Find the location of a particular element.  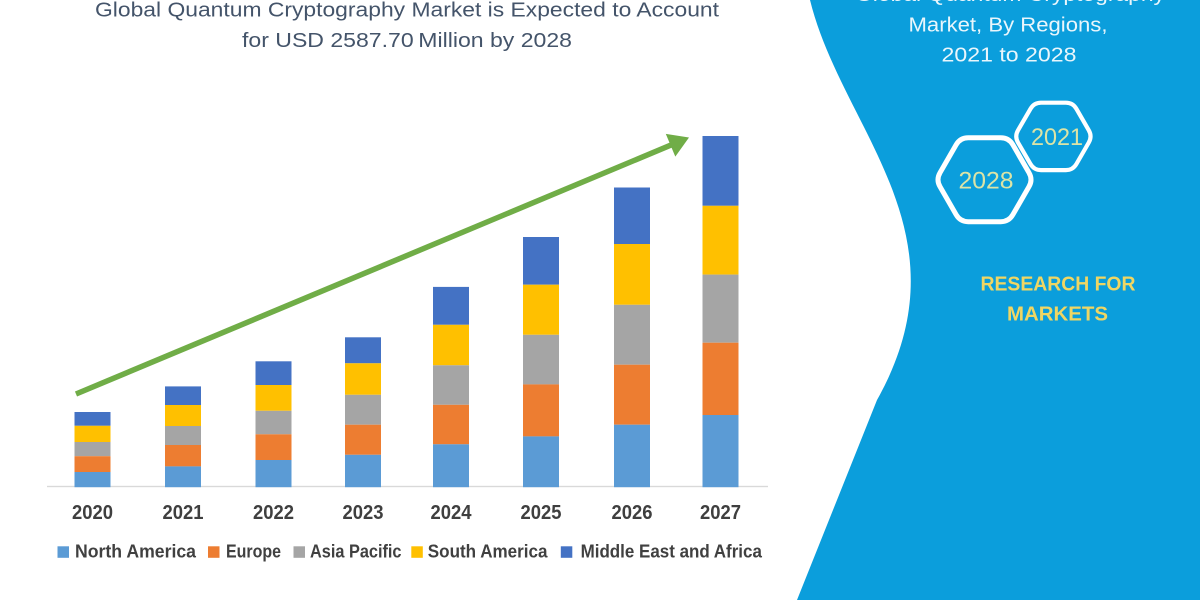

svg-text: RESEARCH FOR is located at coordinates (1059, 285).